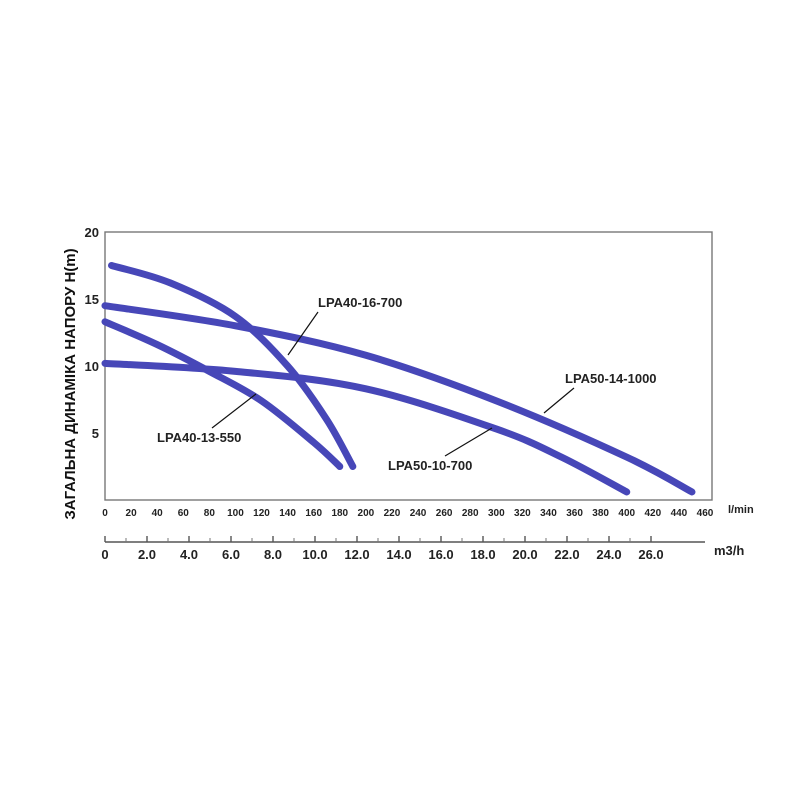  What do you see at coordinates (548, 513) in the screenshot?
I see `x-tick-label: 340` at bounding box center [548, 513].